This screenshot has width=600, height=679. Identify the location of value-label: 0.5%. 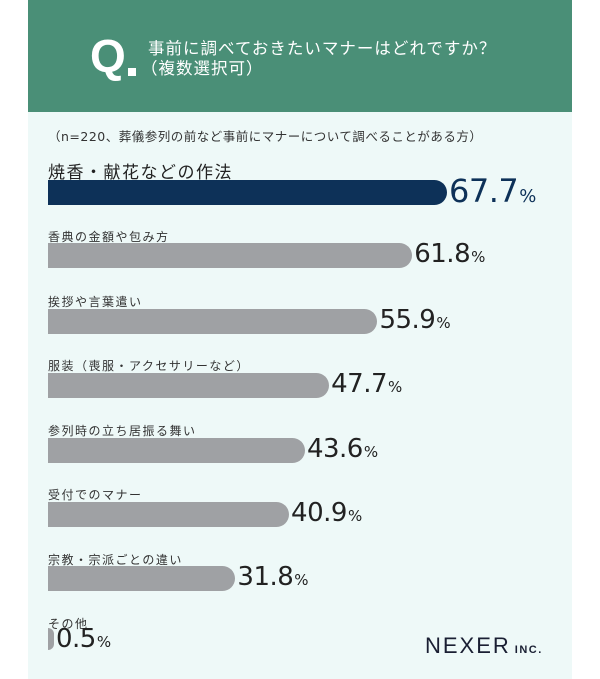
(83, 639).